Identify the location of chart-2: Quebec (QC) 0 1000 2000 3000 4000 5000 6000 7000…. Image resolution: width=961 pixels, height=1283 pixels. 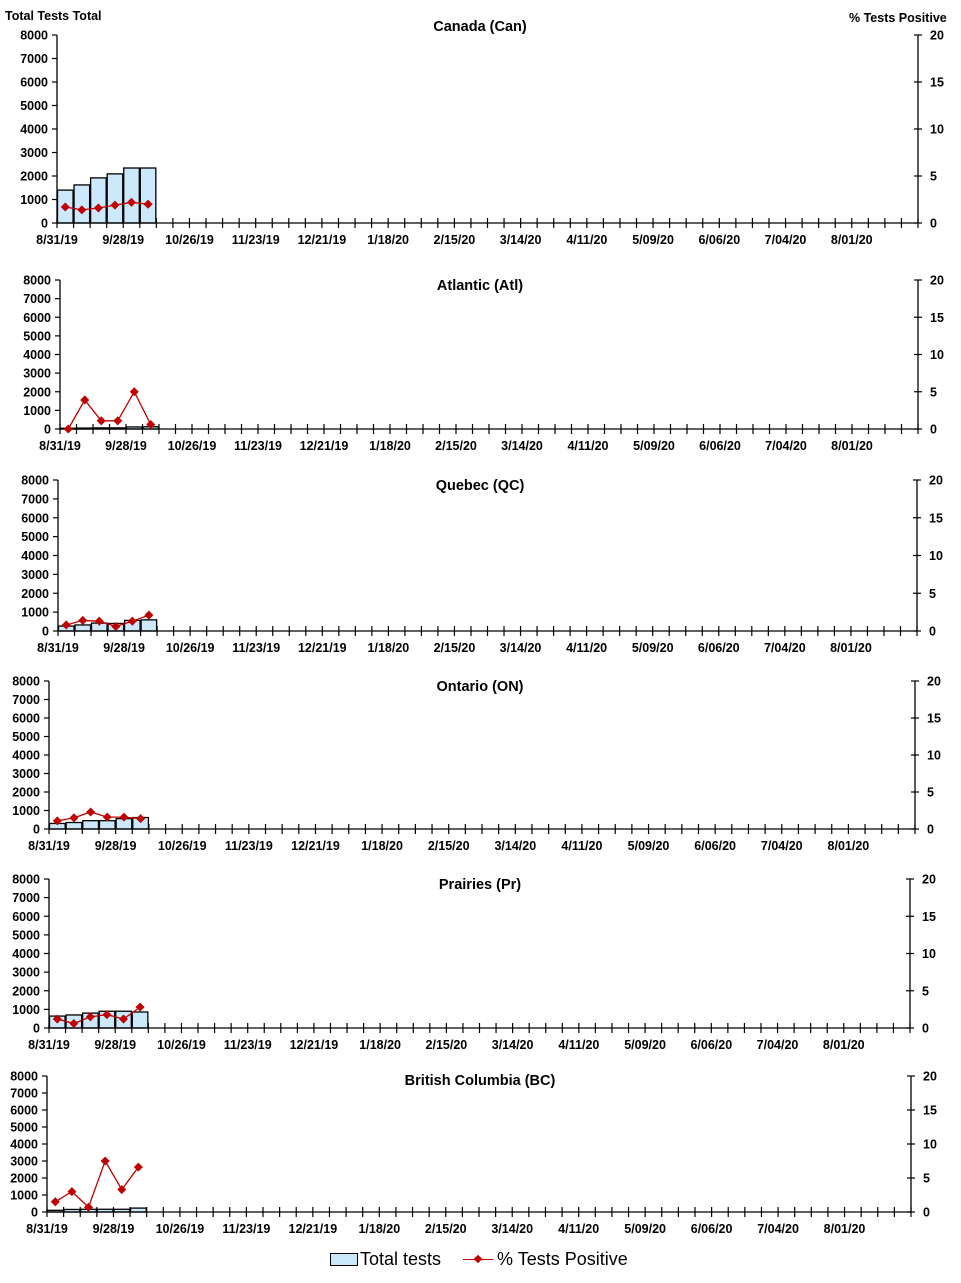
(482, 565).